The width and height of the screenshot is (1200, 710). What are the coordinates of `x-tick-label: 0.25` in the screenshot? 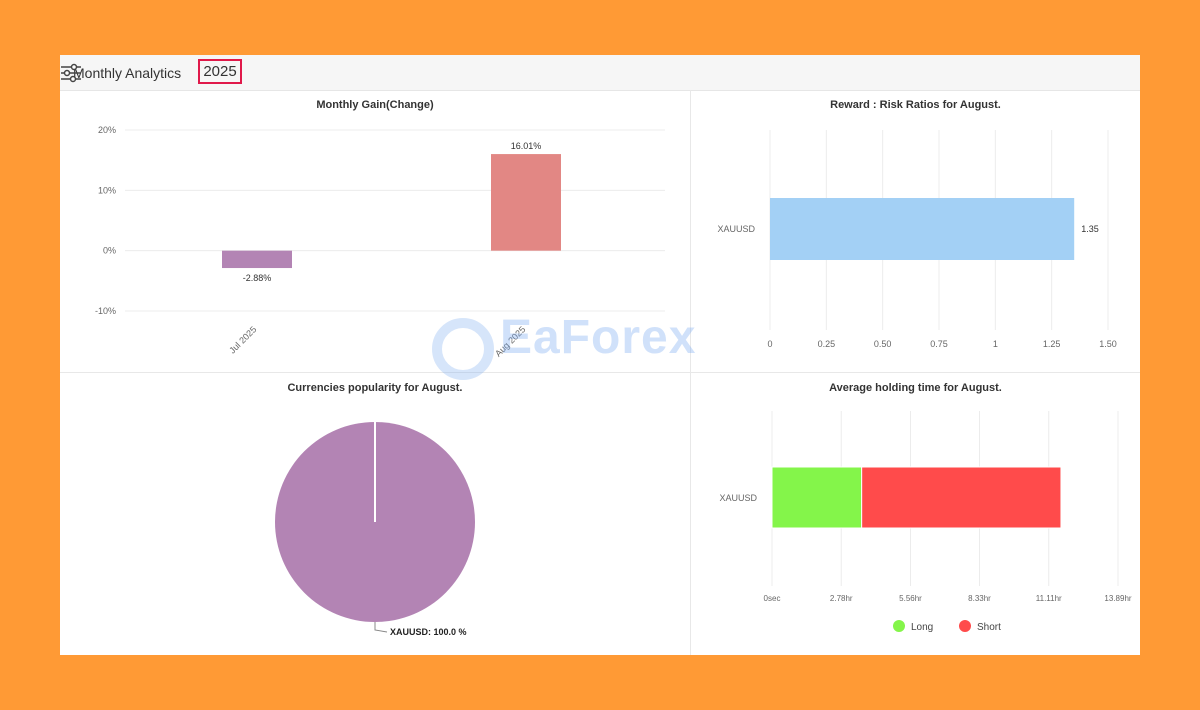 It's located at (827, 344).